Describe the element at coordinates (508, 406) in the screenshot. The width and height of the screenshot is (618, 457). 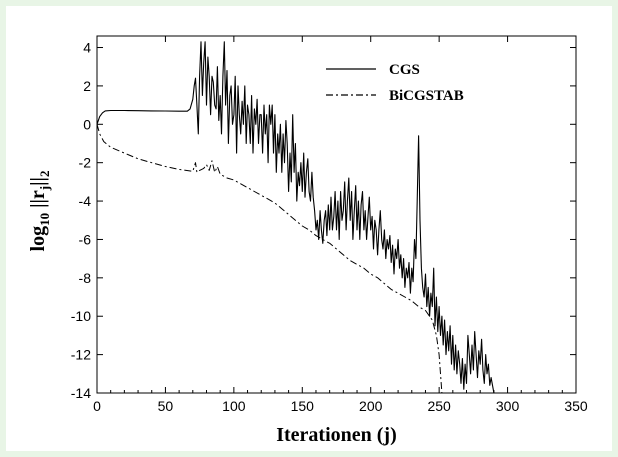
I see `x-tick-label: 300` at that location.